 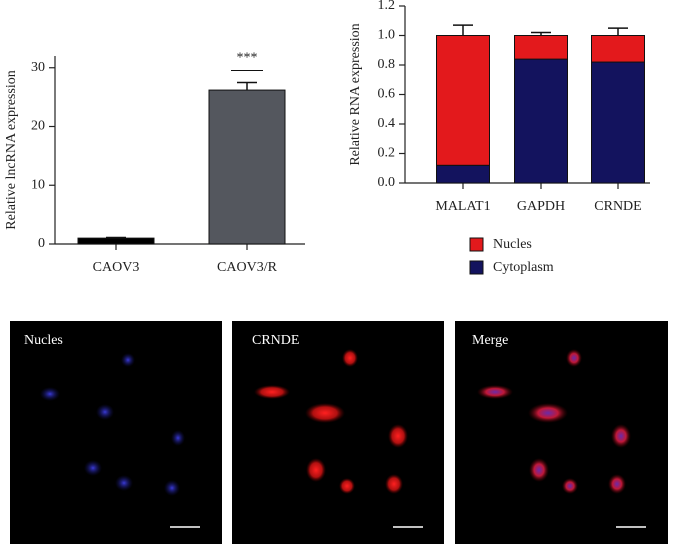 I want to click on panel-label: Nucles, so click(x=43, y=340).